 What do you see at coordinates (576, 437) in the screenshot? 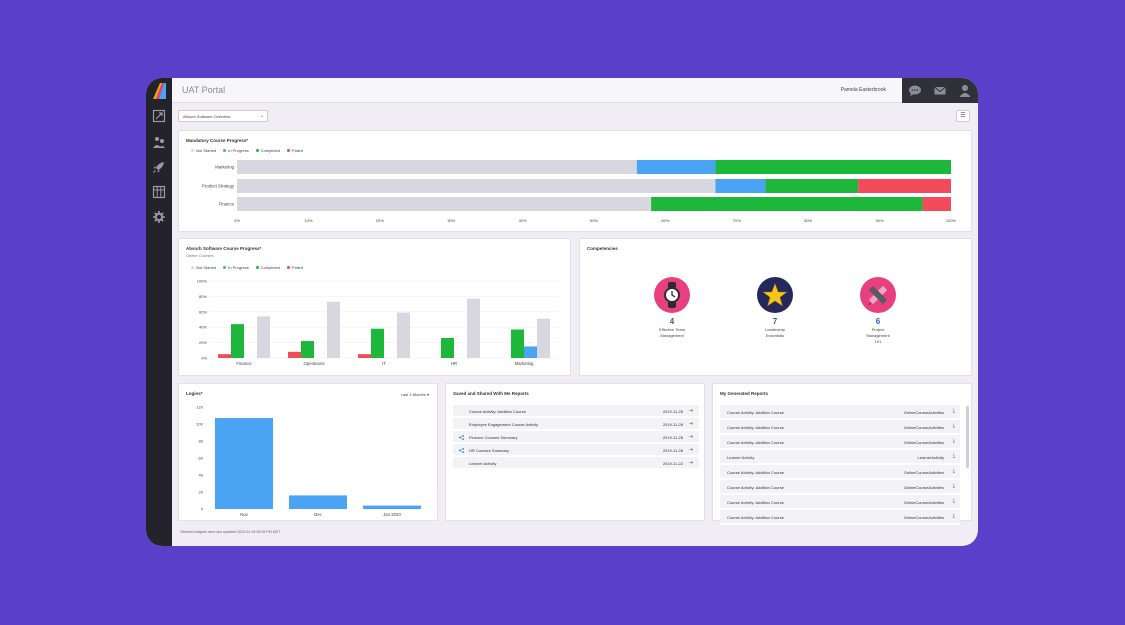
I see `saved-report-row: Finance Courses Summary 2019-11-28 ⇥` at bounding box center [576, 437].